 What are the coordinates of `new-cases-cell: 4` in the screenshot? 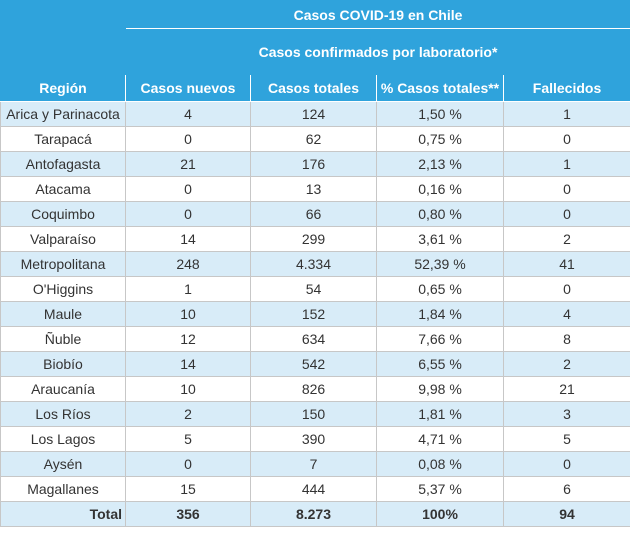 It's located at (188, 114).